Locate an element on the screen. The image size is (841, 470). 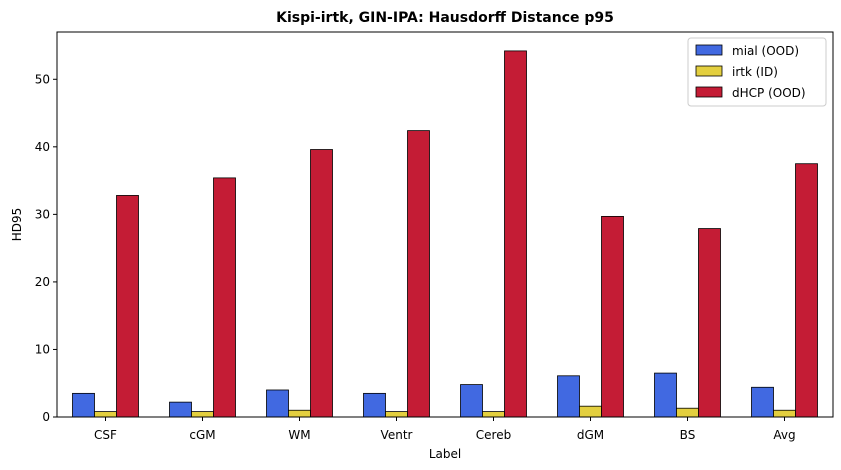
y-axis-label: HD95 is located at coordinates (17, 225).